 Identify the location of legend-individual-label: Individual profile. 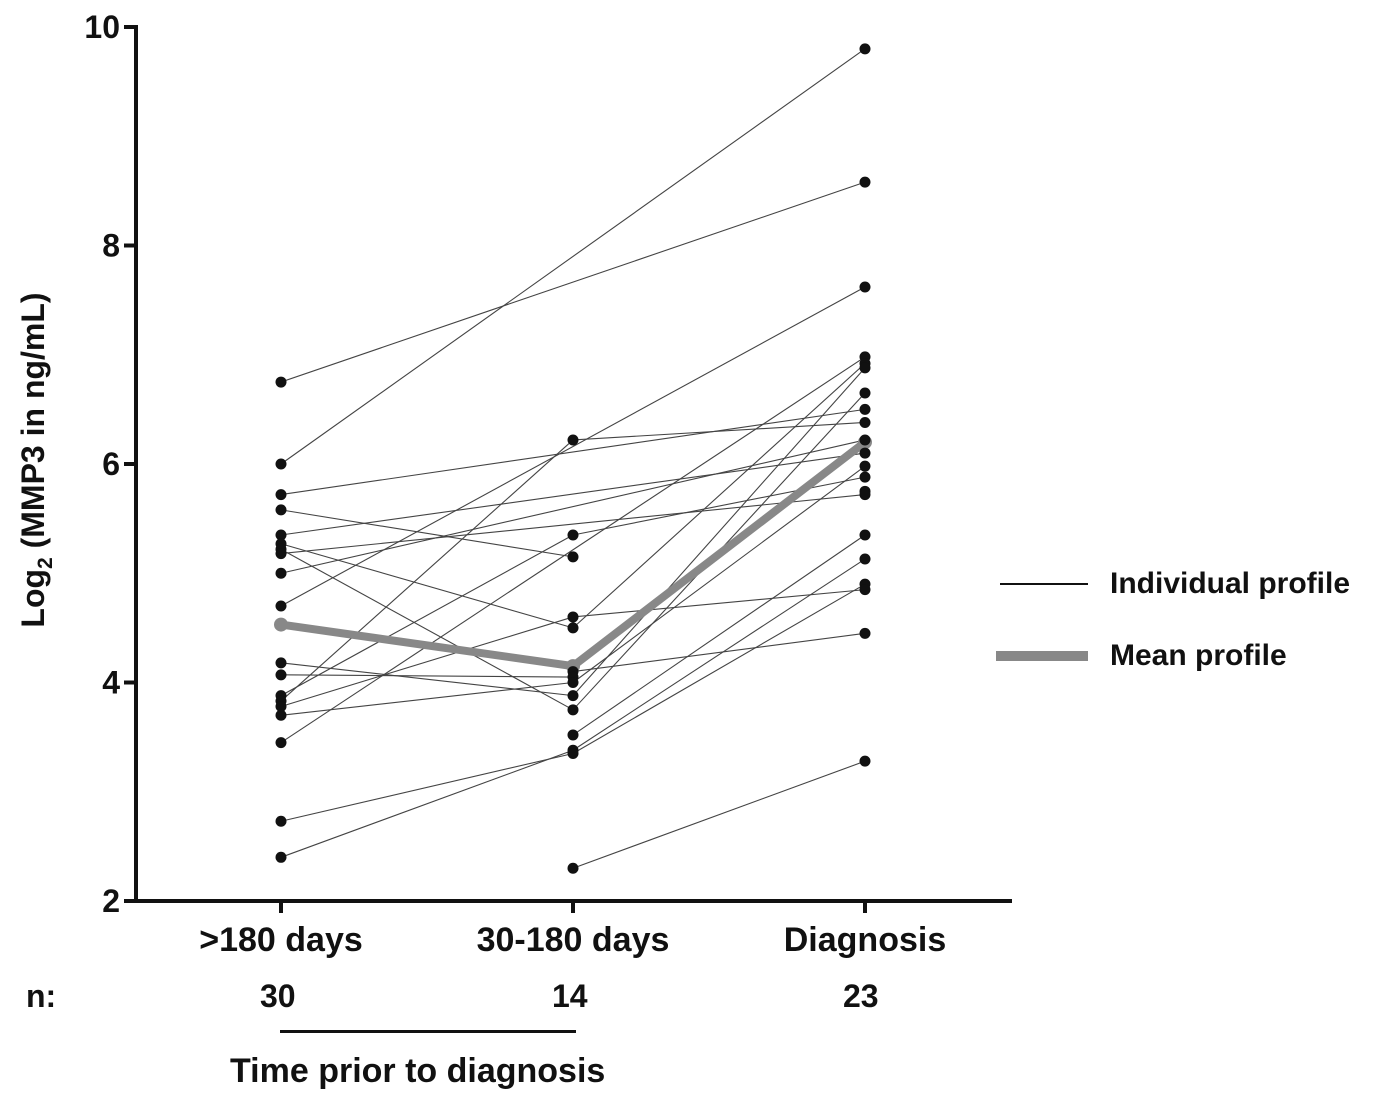
(1230, 583).